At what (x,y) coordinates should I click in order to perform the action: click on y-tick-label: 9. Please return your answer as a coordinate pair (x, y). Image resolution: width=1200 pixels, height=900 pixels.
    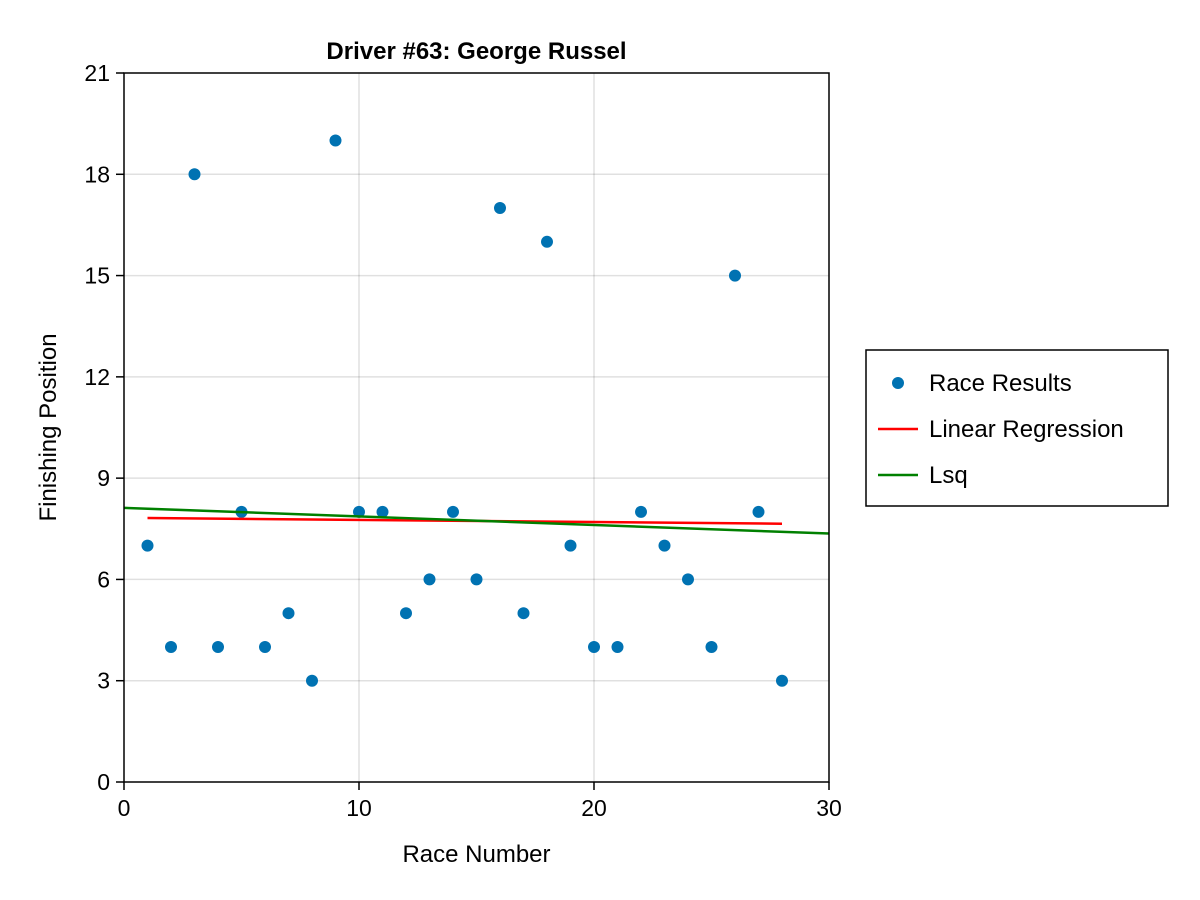
    Looking at the image, I should click on (103, 478).